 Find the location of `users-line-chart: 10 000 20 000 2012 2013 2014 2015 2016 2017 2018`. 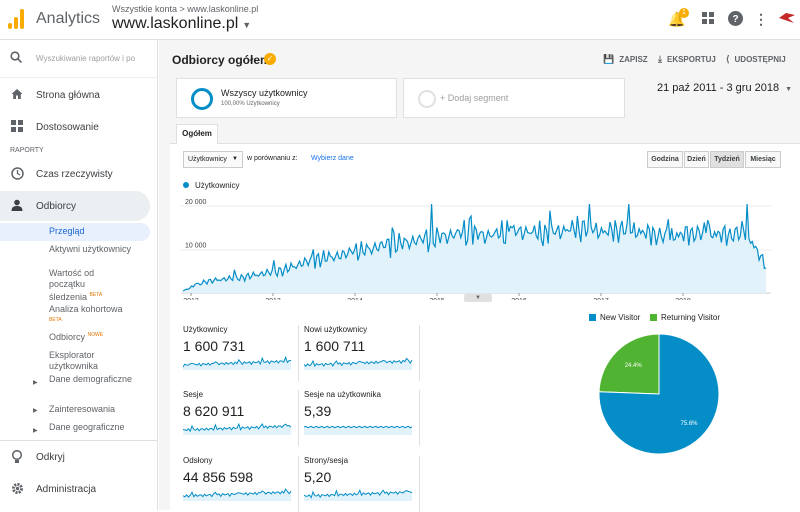

users-line-chart: 10 000 20 000 2012 2013 2014 2015 2016 2017 2018 is located at coordinates (476, 249).